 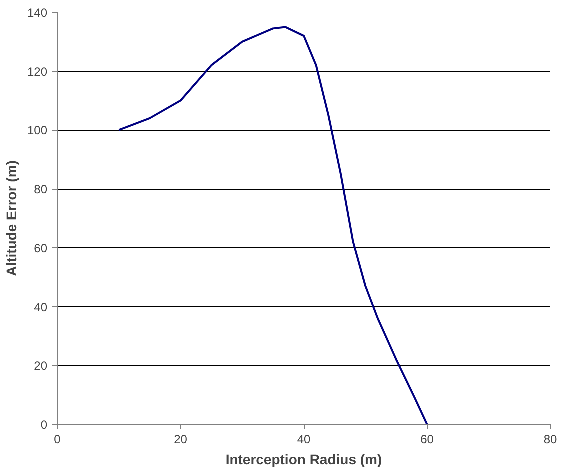 What do you see at coordinates (181, 439) in the screenshot?
I see `x-tick-label: 20` at bounding box center [181, 439].